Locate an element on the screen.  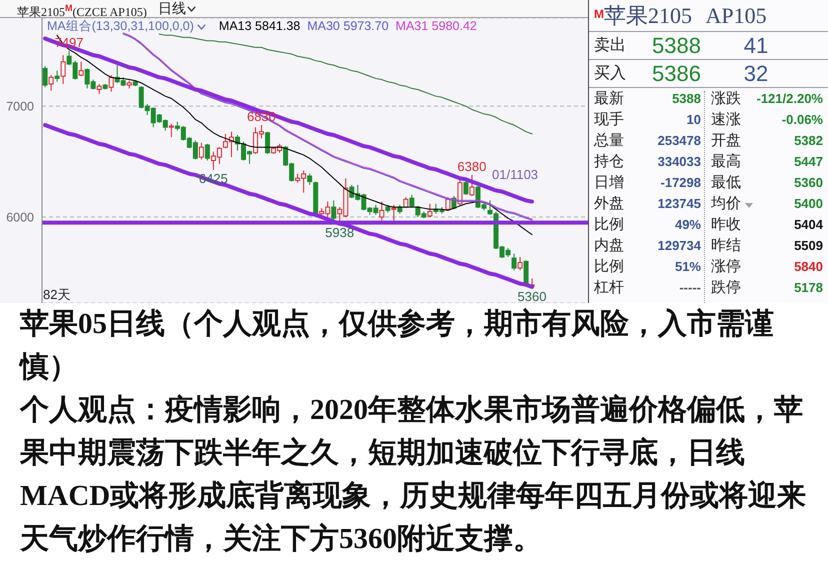
text: 5360 is located at coordinates (808, 182).